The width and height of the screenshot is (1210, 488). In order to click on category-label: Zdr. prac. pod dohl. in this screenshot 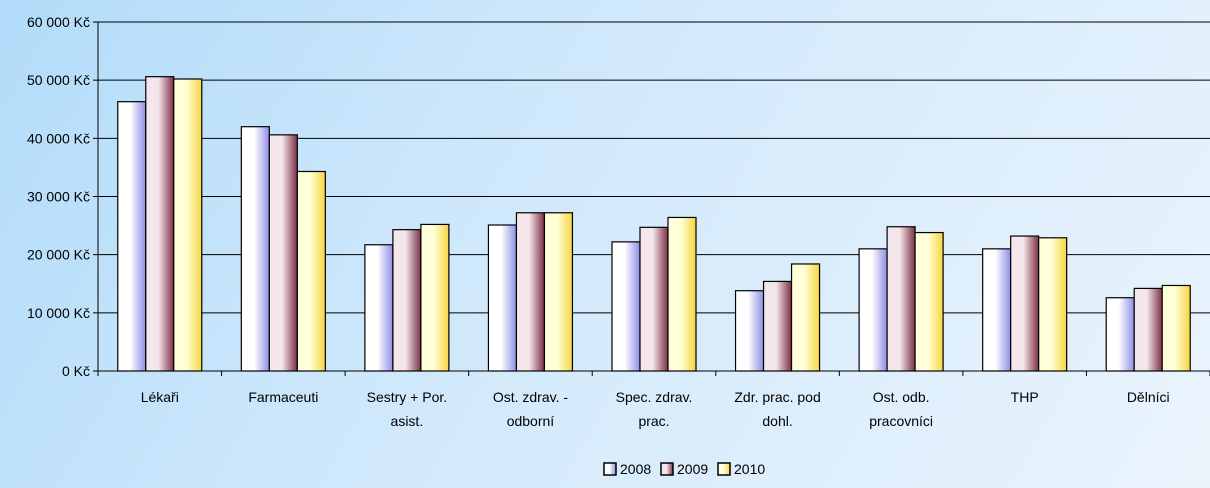, I will do `click(777, 409)`.